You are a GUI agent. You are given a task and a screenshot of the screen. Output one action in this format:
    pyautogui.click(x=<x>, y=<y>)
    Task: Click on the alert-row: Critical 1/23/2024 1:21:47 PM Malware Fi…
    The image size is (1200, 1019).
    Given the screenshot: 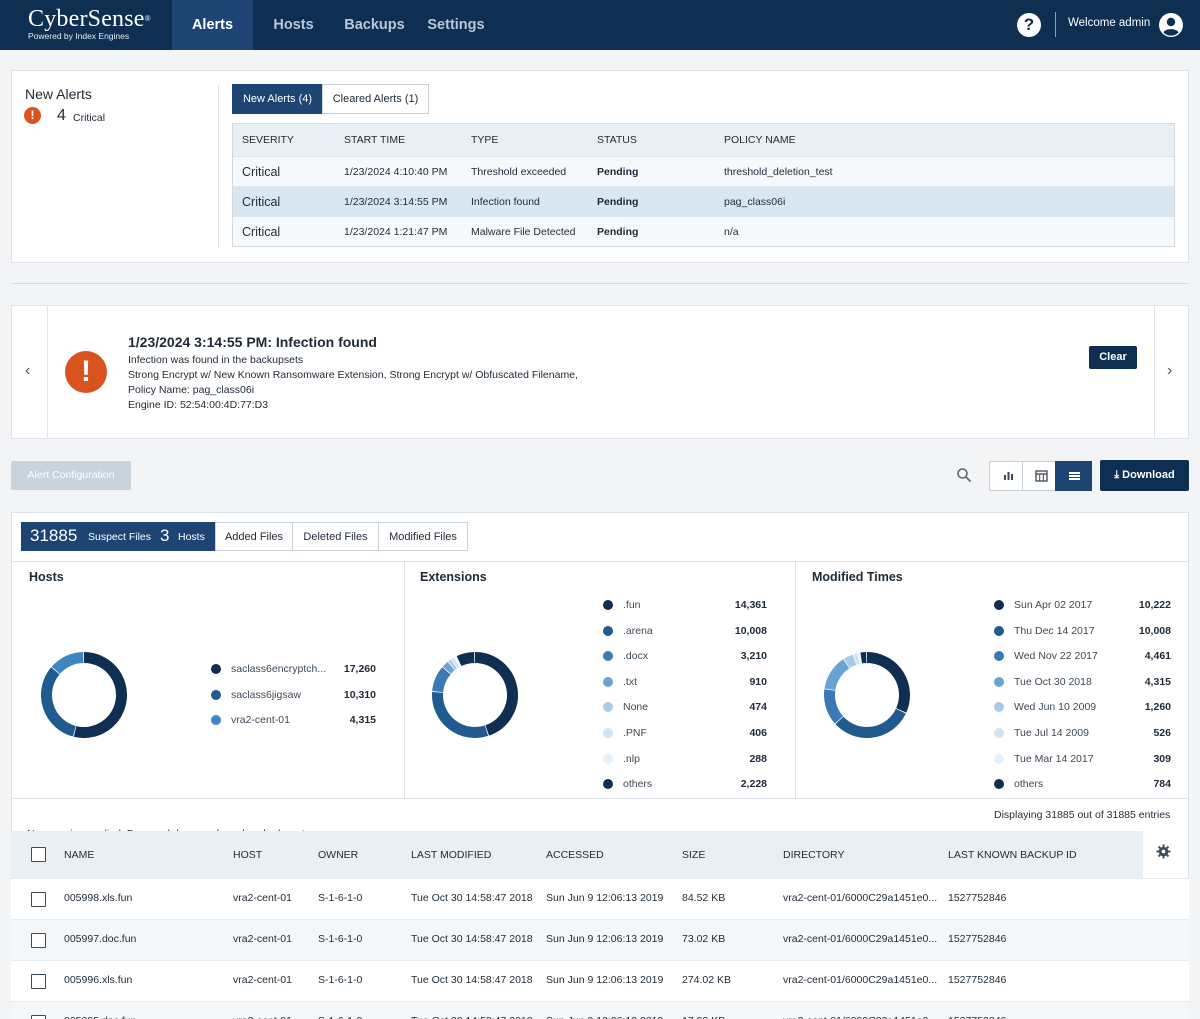 What is the action you would take?
    pyautogui.click(x=703, y=231)
    